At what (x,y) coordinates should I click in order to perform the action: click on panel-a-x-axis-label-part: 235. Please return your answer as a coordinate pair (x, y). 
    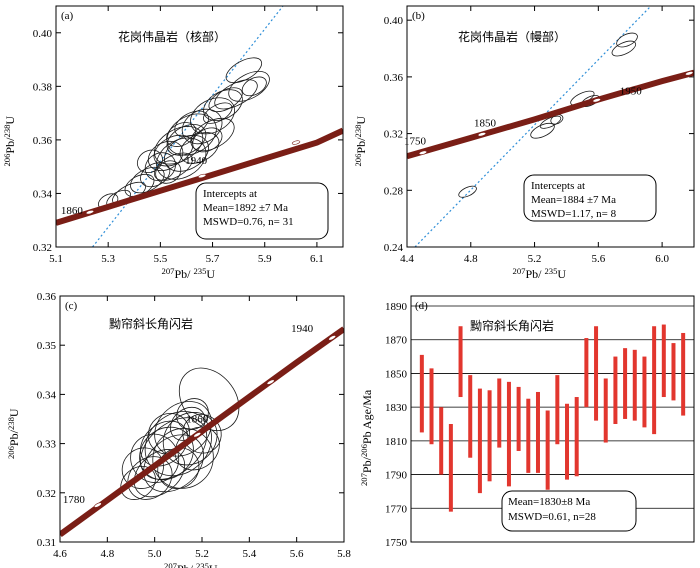
    Looking at the image, I should click on (199, 271).